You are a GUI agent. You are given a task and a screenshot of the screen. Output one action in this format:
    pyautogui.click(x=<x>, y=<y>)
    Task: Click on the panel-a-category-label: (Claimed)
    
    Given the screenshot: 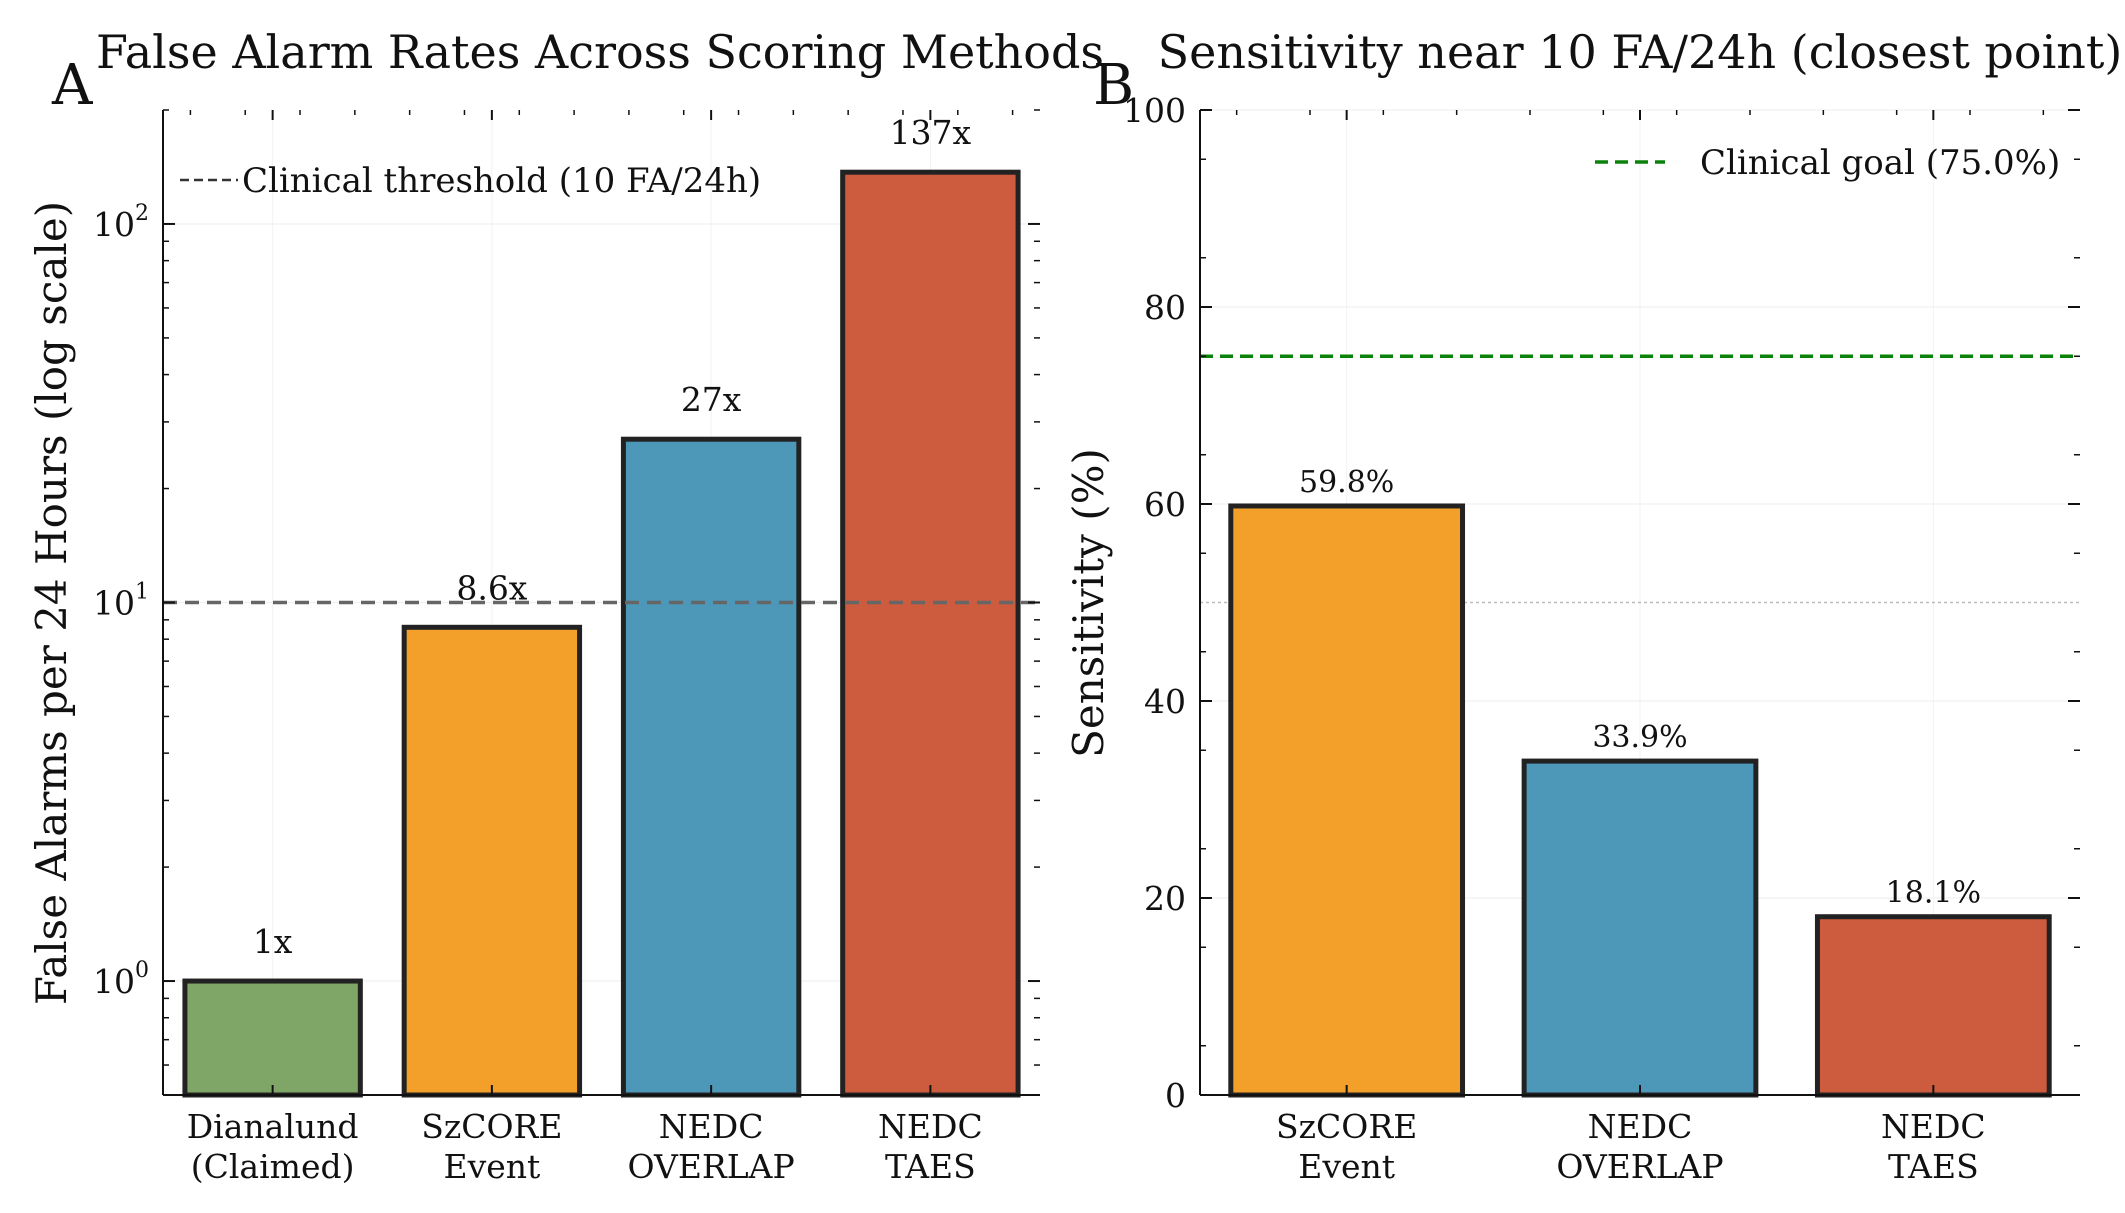 What is the action you would take?
    pyautogui.click(x=273, y=1166)
    